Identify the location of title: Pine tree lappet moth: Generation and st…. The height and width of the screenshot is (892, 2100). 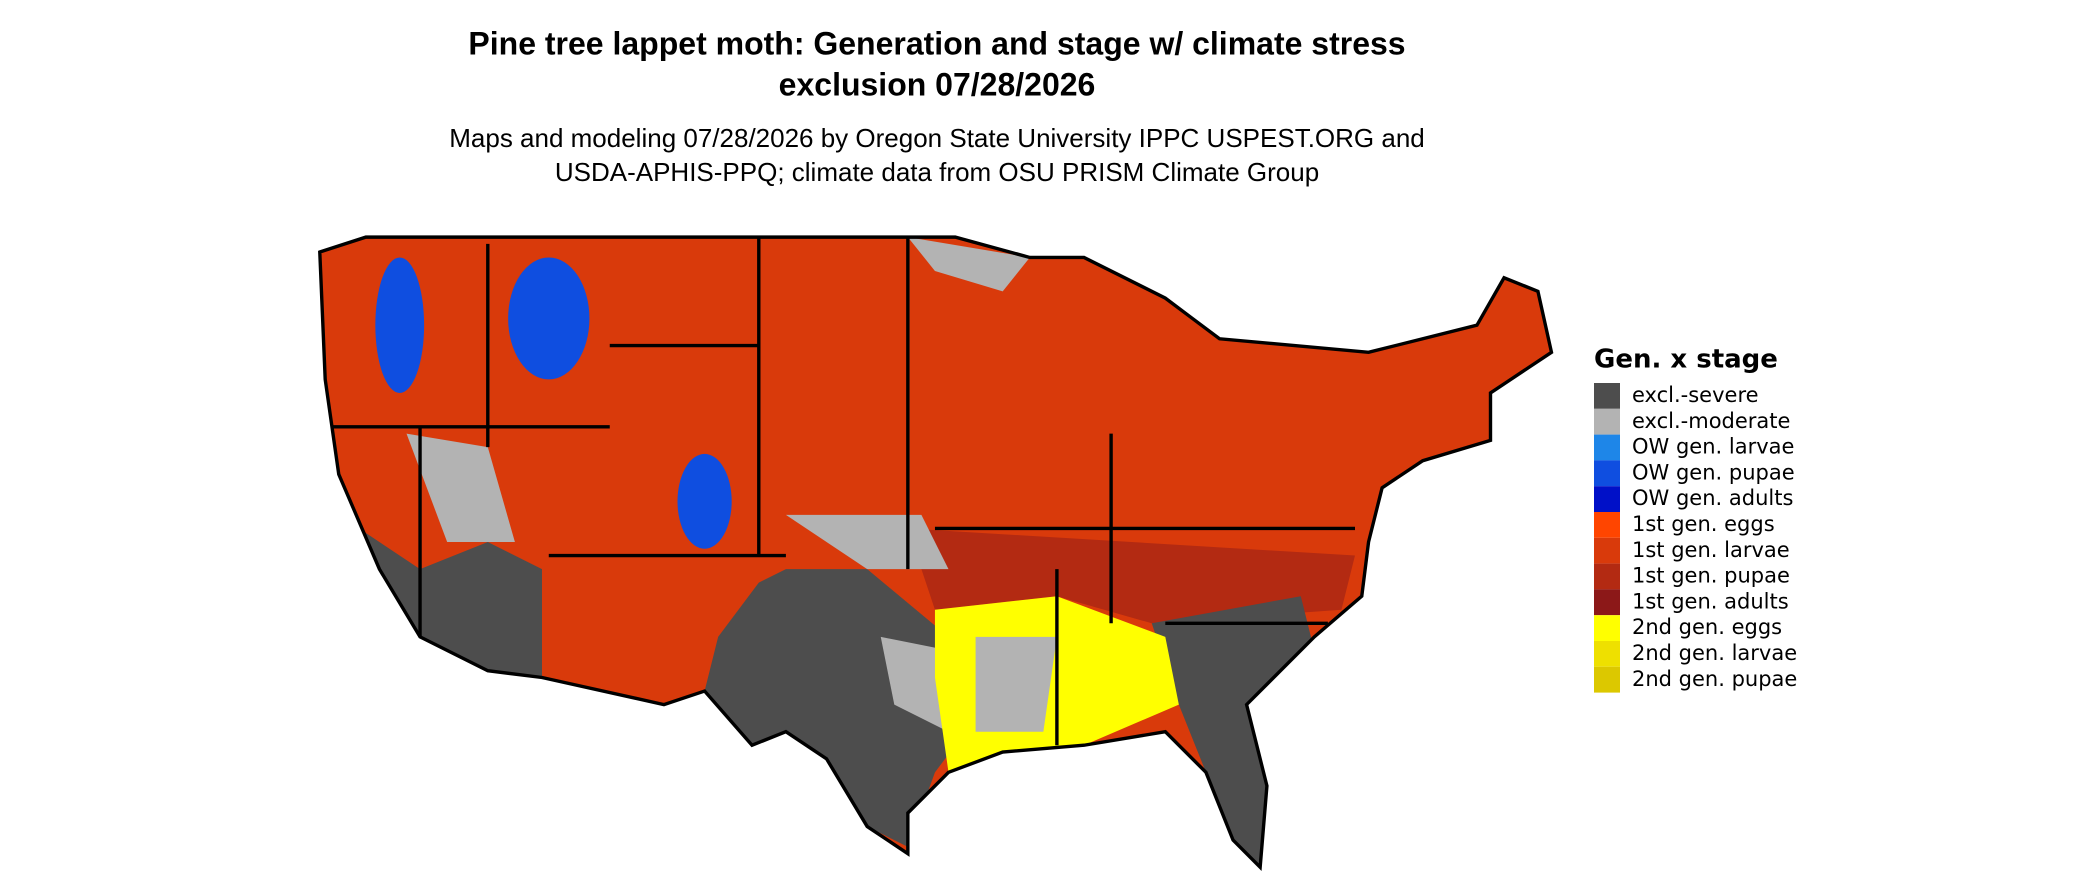
(936, 43).